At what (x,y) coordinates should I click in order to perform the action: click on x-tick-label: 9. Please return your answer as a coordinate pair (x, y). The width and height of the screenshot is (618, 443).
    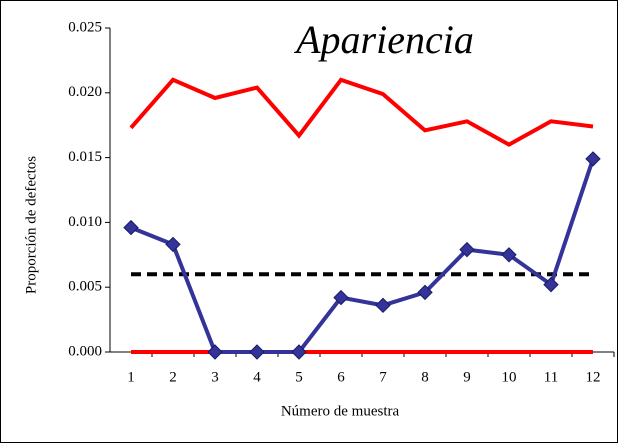
    Looking at the image, I should click on (467, 377).